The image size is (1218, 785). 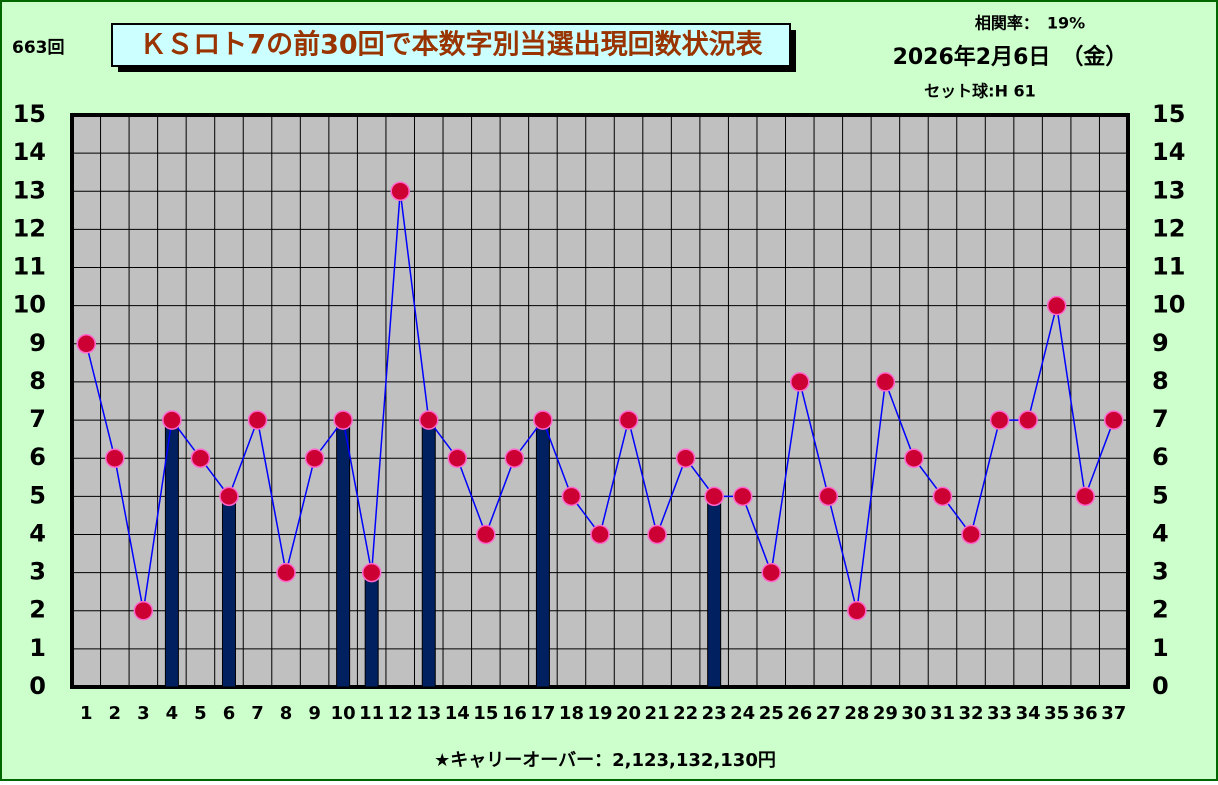 What do you see at coordinates (286, 713) in the screenshot?
I see `x-tick-label: 8` at bounding box center [286, 713].